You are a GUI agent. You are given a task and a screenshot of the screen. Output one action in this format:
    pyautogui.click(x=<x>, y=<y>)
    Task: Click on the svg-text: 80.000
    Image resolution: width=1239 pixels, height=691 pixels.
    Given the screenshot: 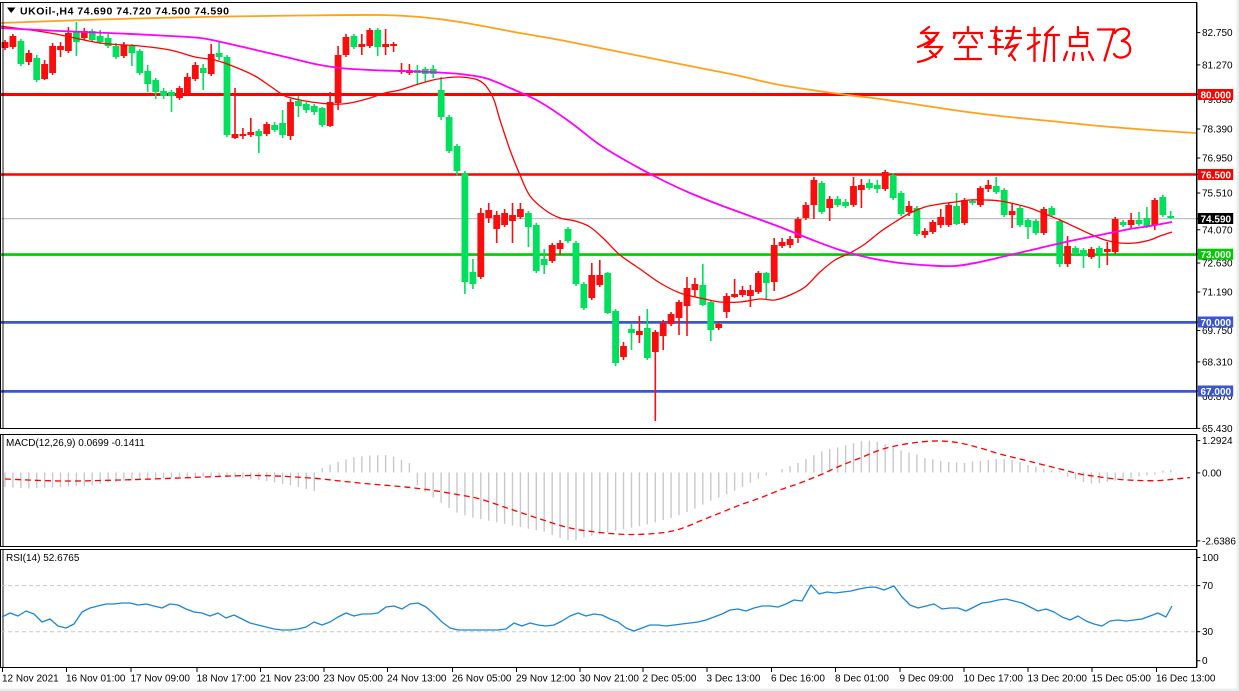 What is the action you would take?
    pyautogui.click(x=1216, y=95)
    